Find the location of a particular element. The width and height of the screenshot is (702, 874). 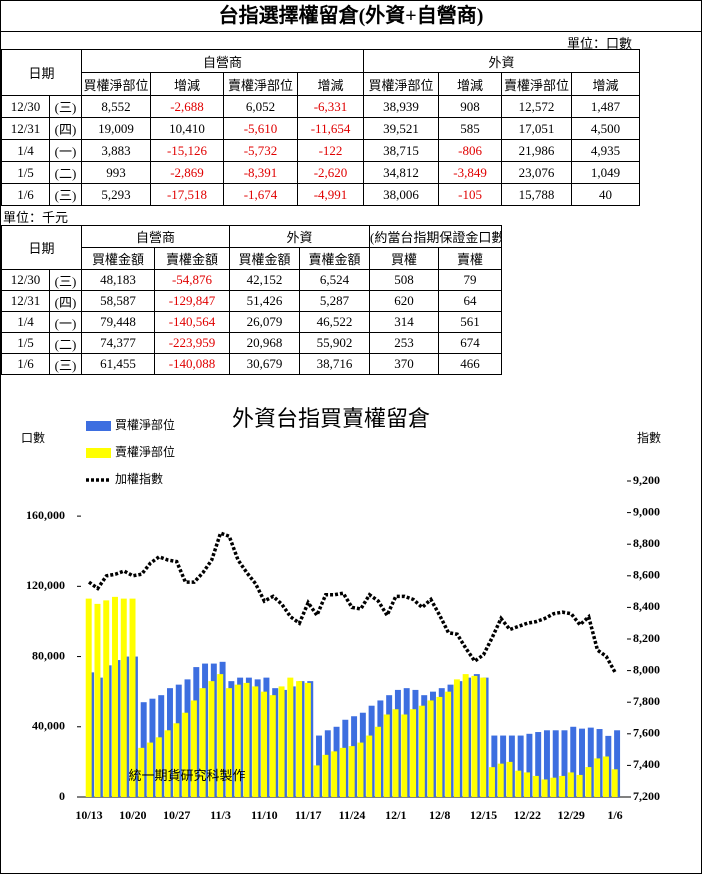

cell: 508 is located at coordinates (404, 280).